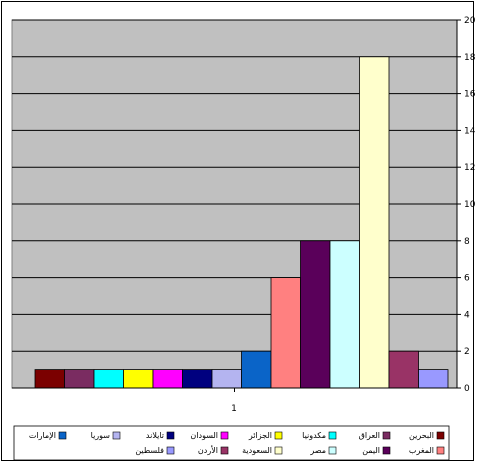  What do you see at coordinates (467, 279) in the screenshot?
I see `y-tick-label: 6` at bounding box center [467, 279].